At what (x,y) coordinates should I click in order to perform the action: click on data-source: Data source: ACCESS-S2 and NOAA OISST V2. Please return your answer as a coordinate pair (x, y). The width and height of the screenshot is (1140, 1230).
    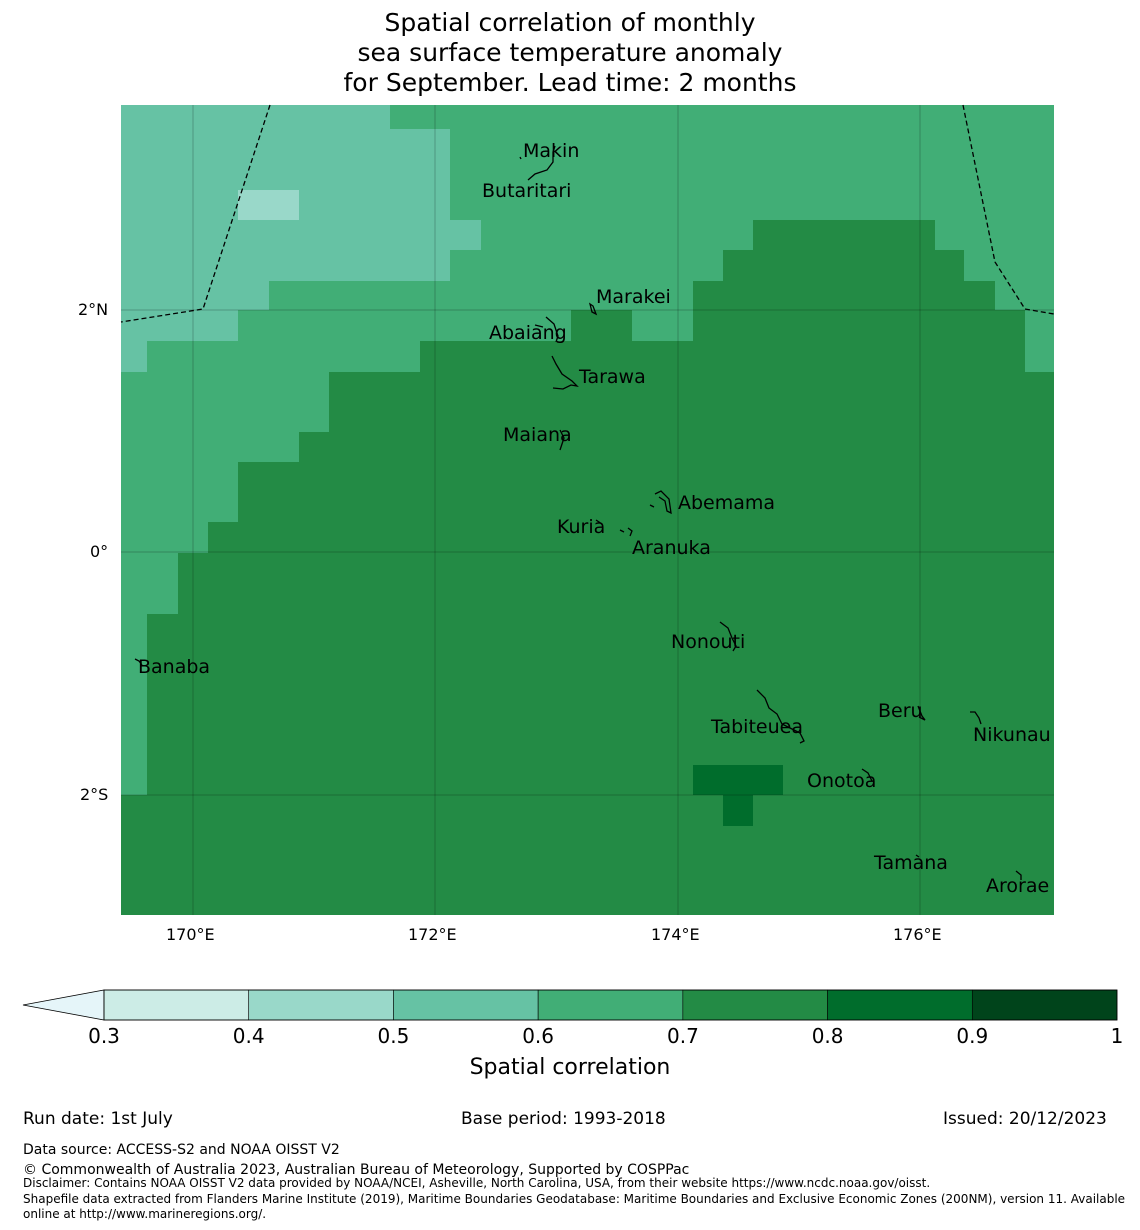
    Looking at the image, I should click on (181, 1150).